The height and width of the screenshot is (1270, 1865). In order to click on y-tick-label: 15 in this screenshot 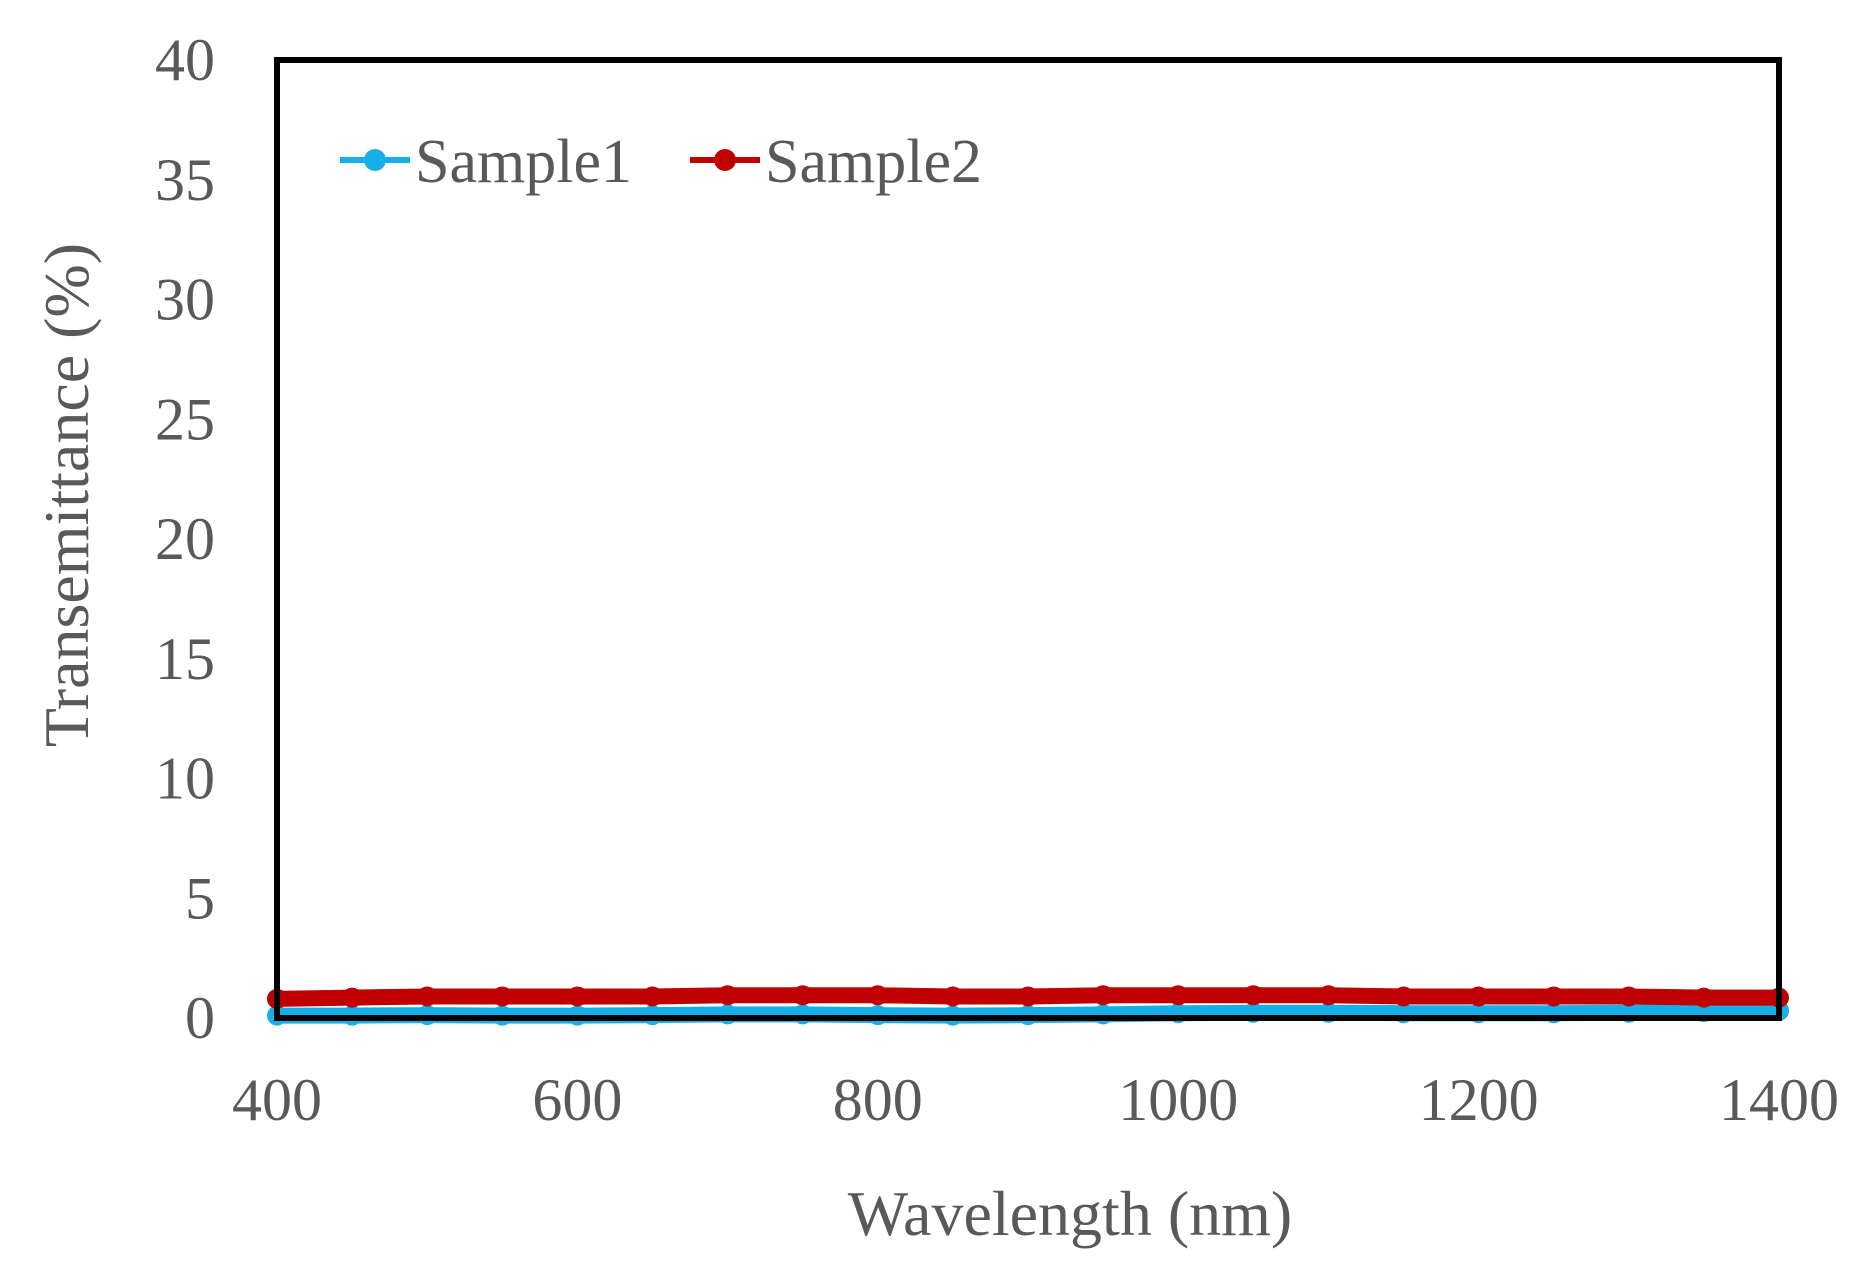, I will do `click(185, 659)`.